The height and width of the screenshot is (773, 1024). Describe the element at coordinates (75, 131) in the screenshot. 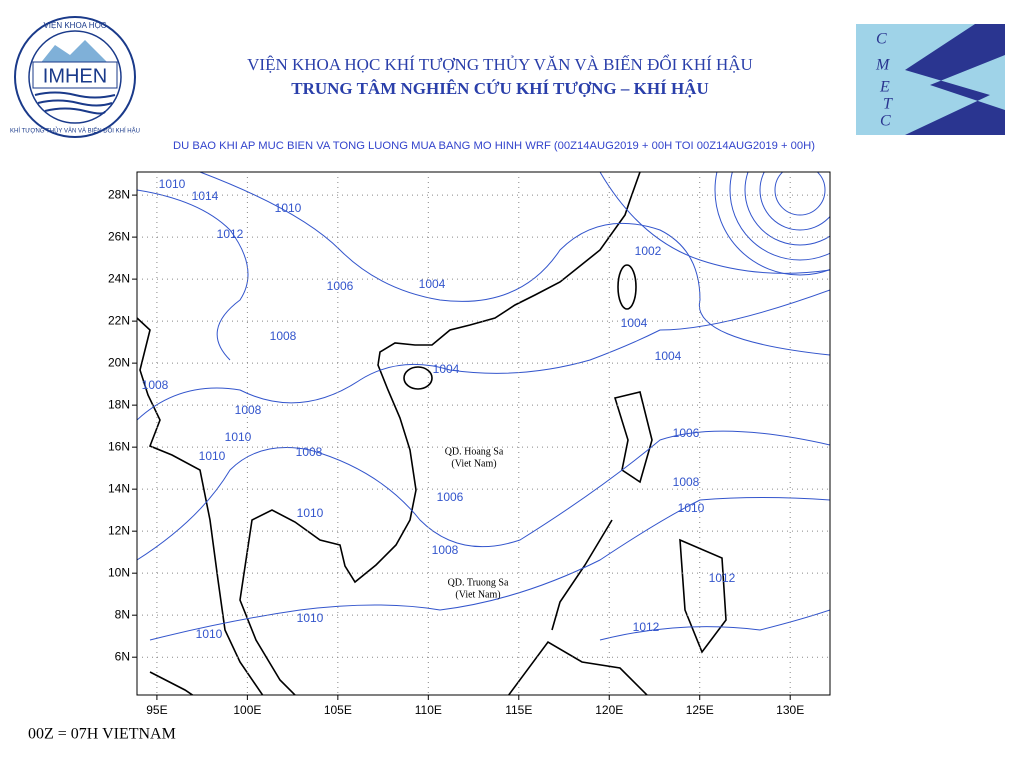

I see `logo-ring-bottom: KHÍ TƯỢNG THỦY VĂN VÀ BIẾN ĐỔI KHÍ HẬU` at that location.